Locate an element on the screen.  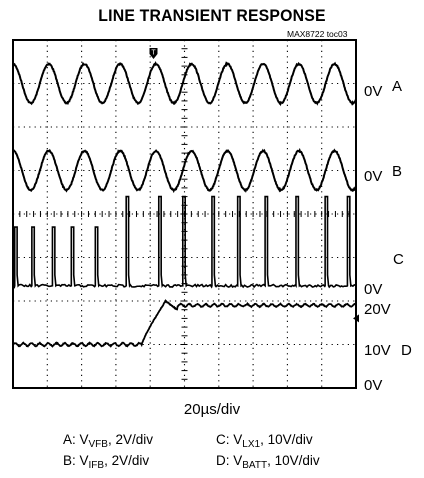
label-b-zero: 0V is located at coordinates (373, 176).